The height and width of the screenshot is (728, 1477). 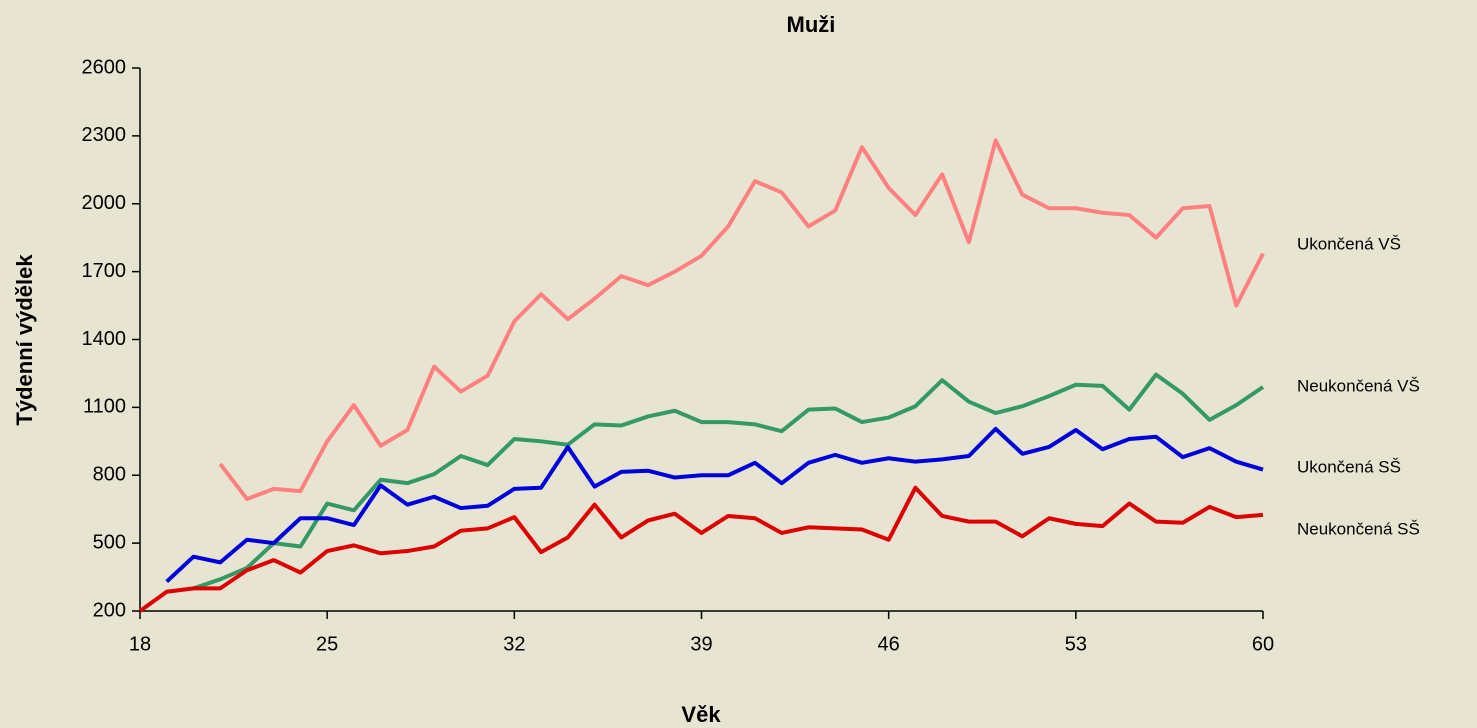 I want to click on y-tick-label: 1700, so click(x=104, y=271).